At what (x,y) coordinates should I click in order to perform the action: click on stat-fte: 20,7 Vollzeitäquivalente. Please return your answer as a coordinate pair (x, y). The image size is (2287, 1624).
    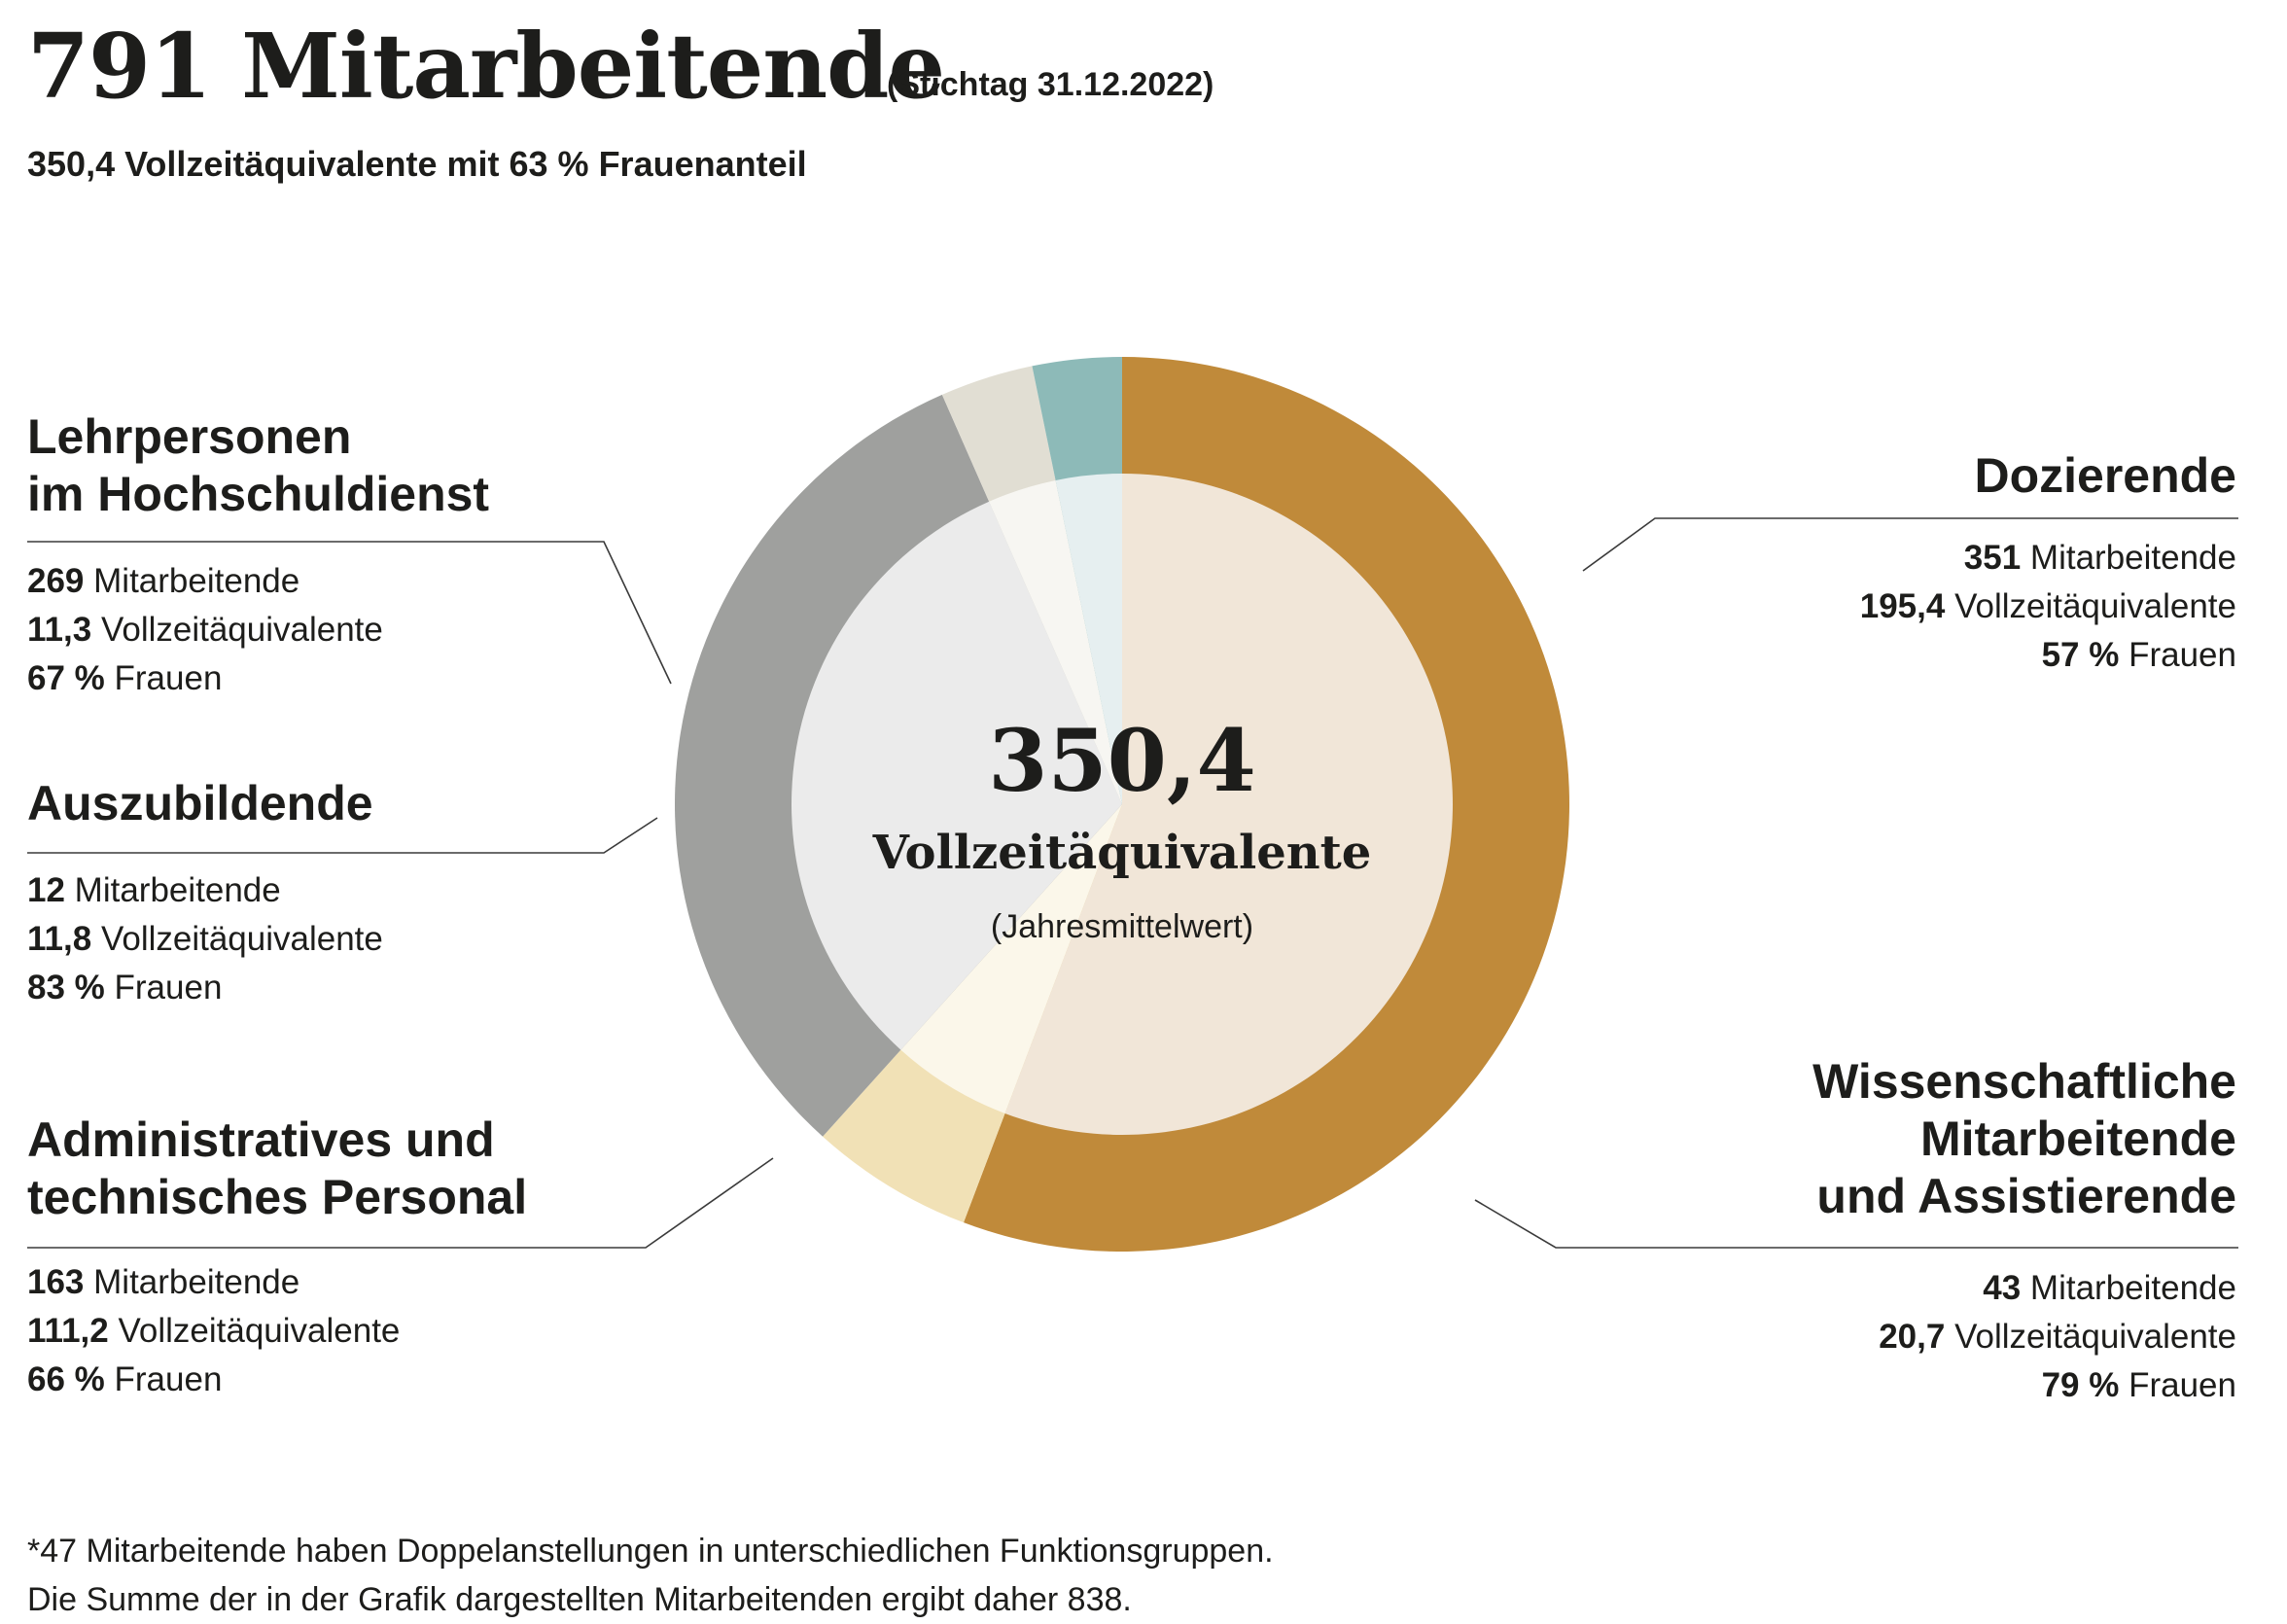
    Looking at the image, I should click on (2057, 1337).